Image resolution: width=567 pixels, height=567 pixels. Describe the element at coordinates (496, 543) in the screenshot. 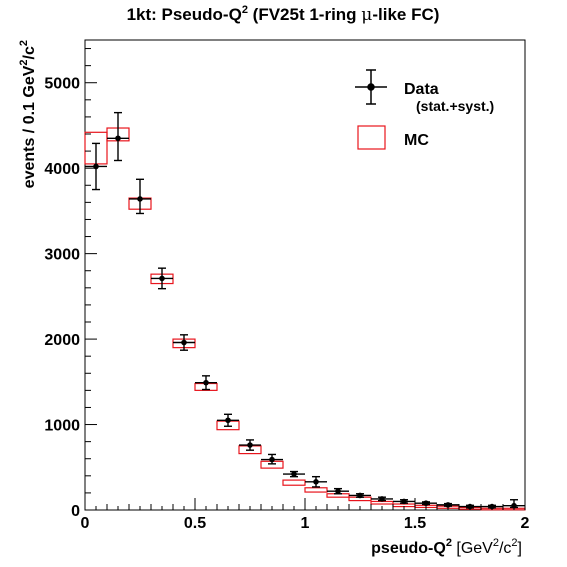

I see `x-axis-units-sup1: 2` at that location.